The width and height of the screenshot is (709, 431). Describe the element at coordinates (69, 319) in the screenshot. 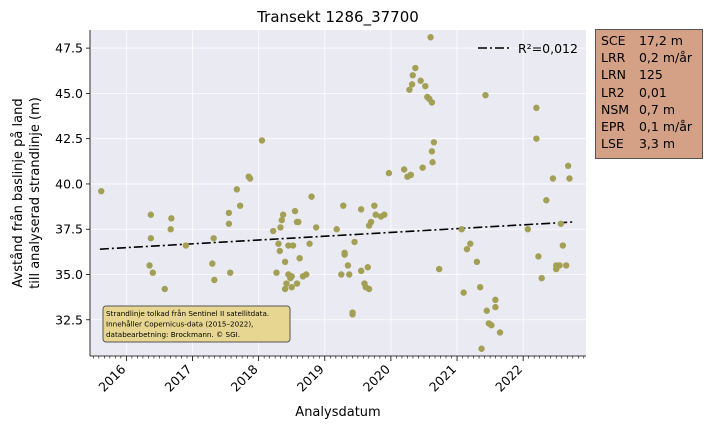

I see `y-tick-label: 32.5` at that location.